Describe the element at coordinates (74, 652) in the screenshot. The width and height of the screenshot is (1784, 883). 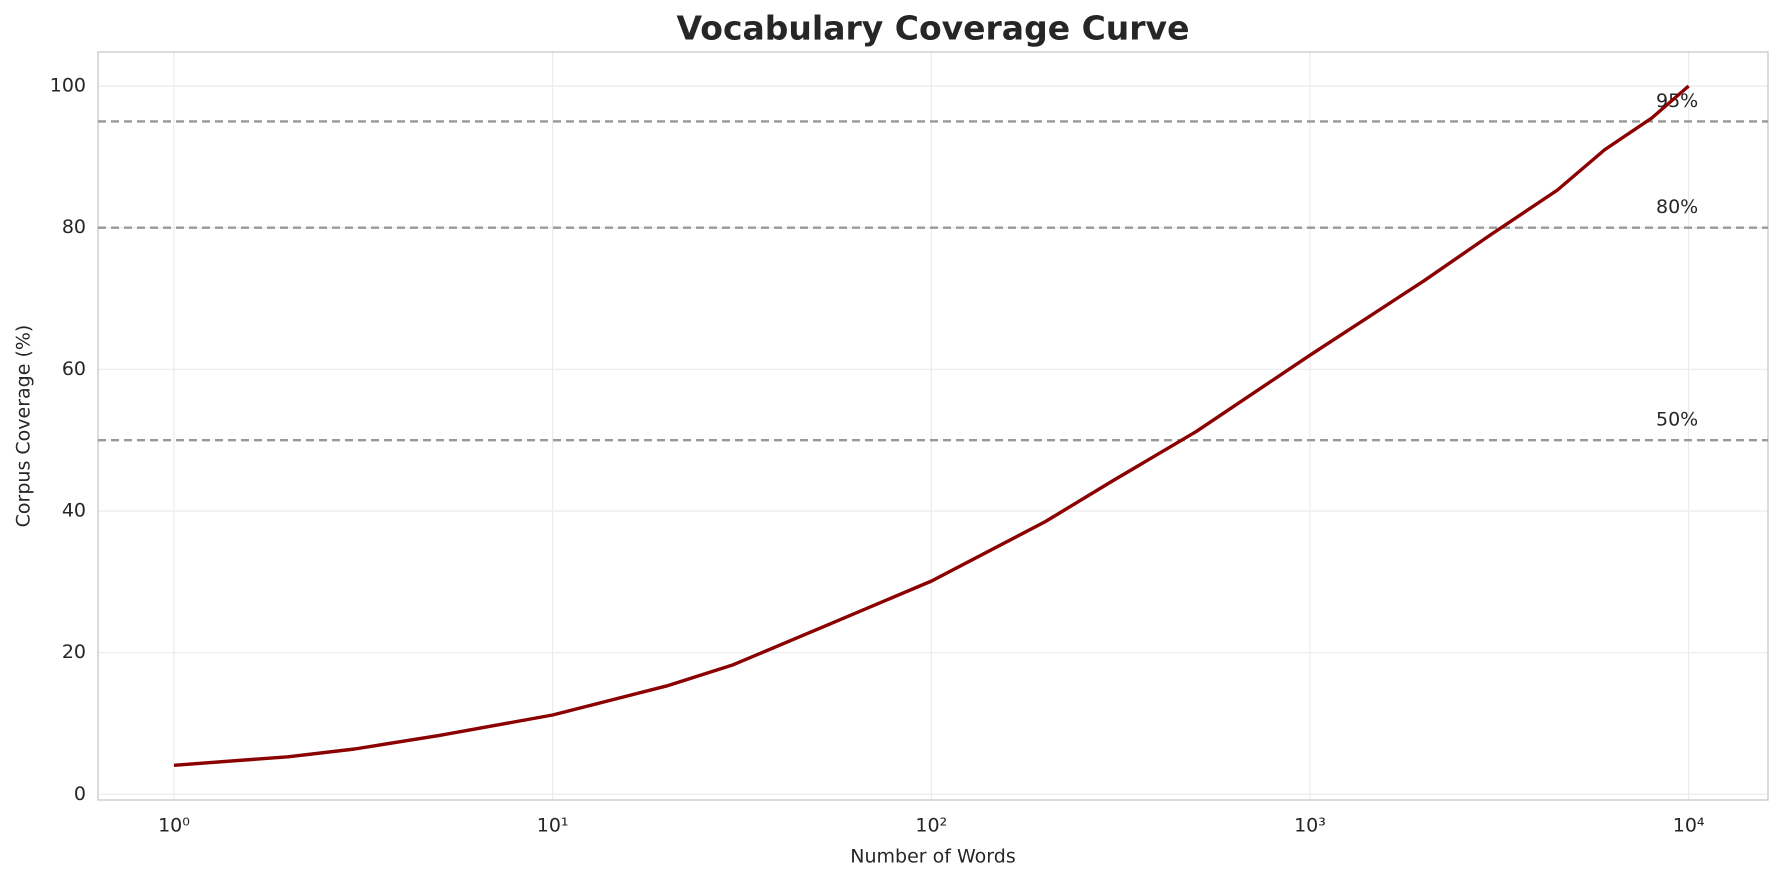
I see `y-tick-label: 20` at that location.